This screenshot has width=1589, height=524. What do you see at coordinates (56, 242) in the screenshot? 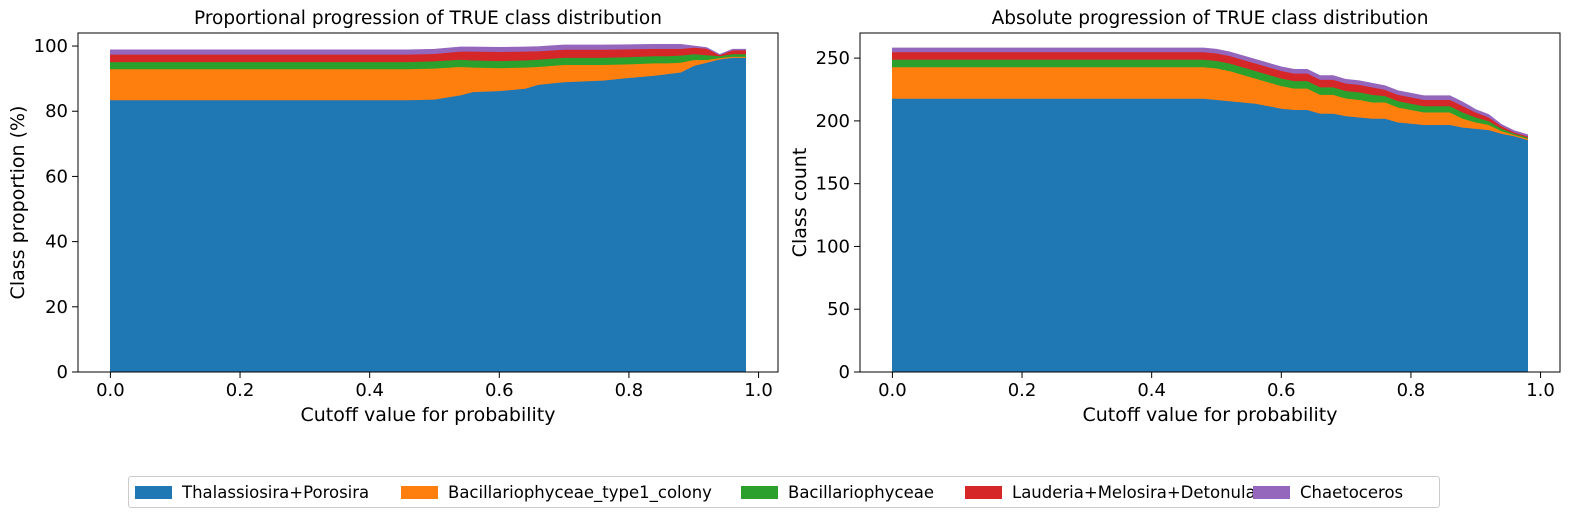
I see `y-tick-label: 40` at bounding box center [56, 242].